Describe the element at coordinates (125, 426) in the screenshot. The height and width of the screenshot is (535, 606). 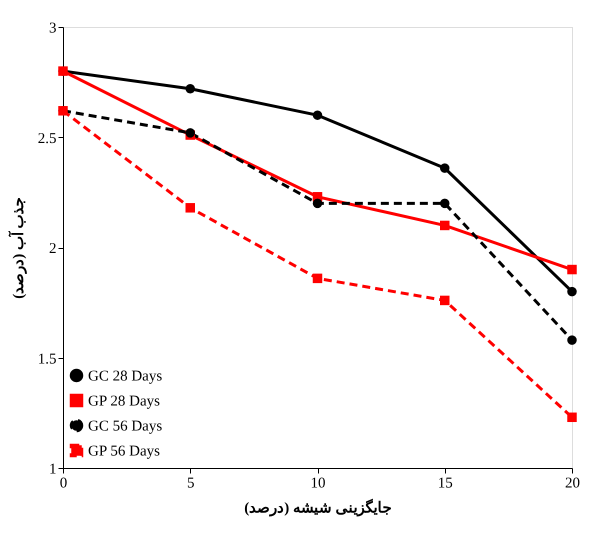
I see `legend-label: GC 56 Days` at that location.